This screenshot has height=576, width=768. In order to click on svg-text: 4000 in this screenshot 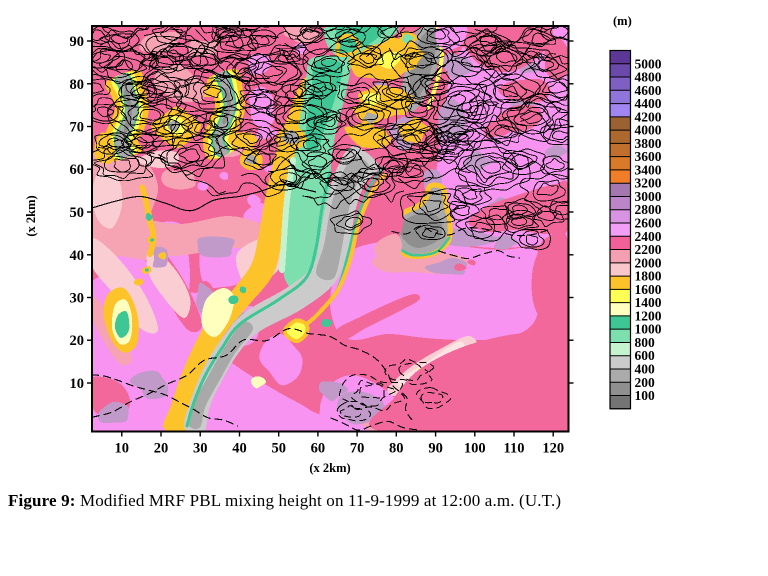, I will do `click(648, 130)`.